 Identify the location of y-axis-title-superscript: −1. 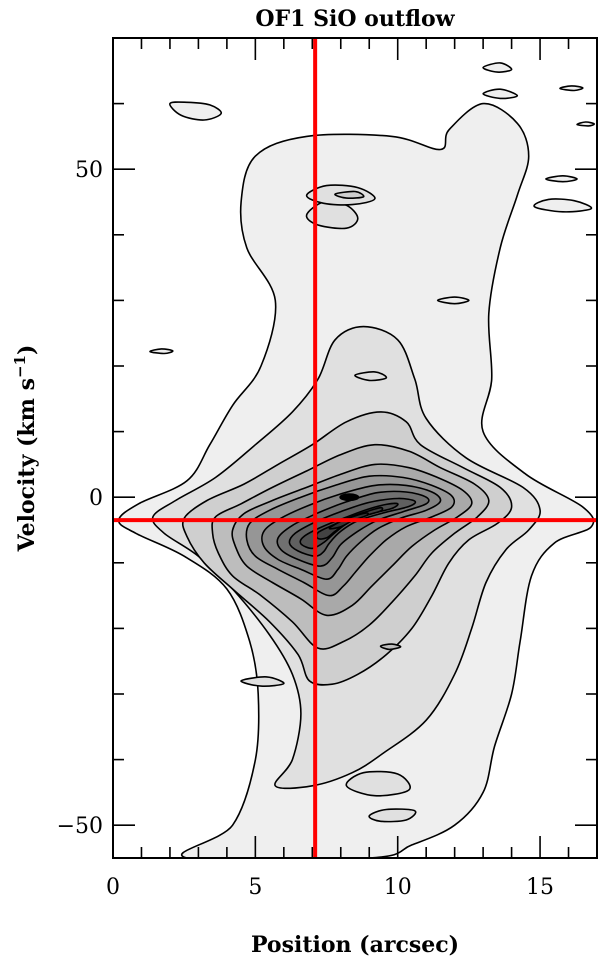
(20, 366).